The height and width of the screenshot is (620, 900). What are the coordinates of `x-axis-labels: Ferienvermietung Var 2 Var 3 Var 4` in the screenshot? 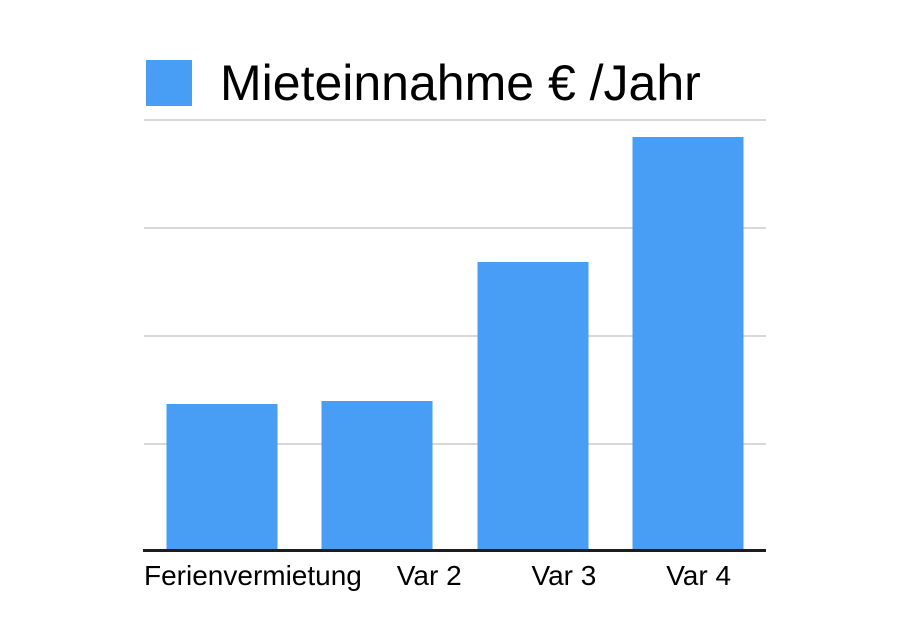 It's located at (455, 576).